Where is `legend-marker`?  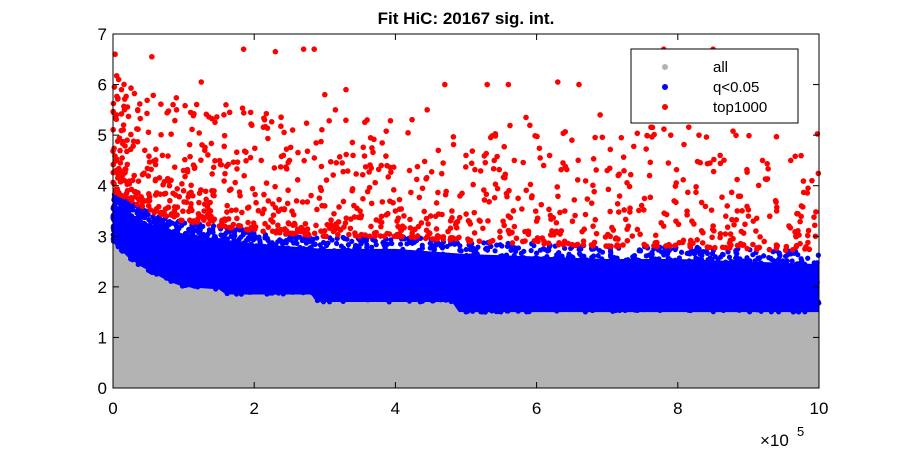 legend-marker is located at coordinates (665, 87).